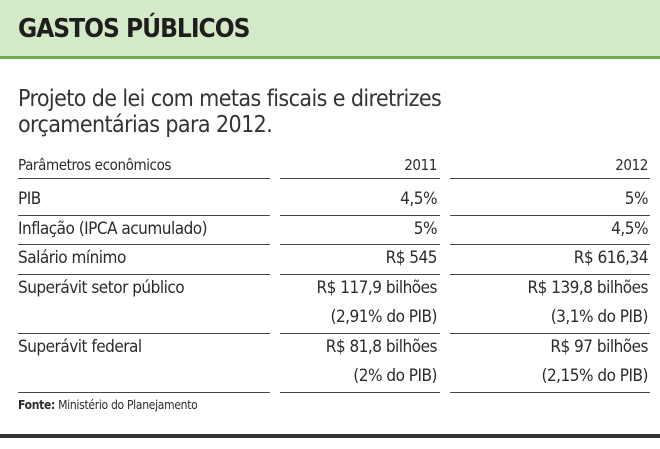 This screenshot has height=449, width=660. I want to click on table-cell: R$ 139,8 bilhões, so click(588, 287).